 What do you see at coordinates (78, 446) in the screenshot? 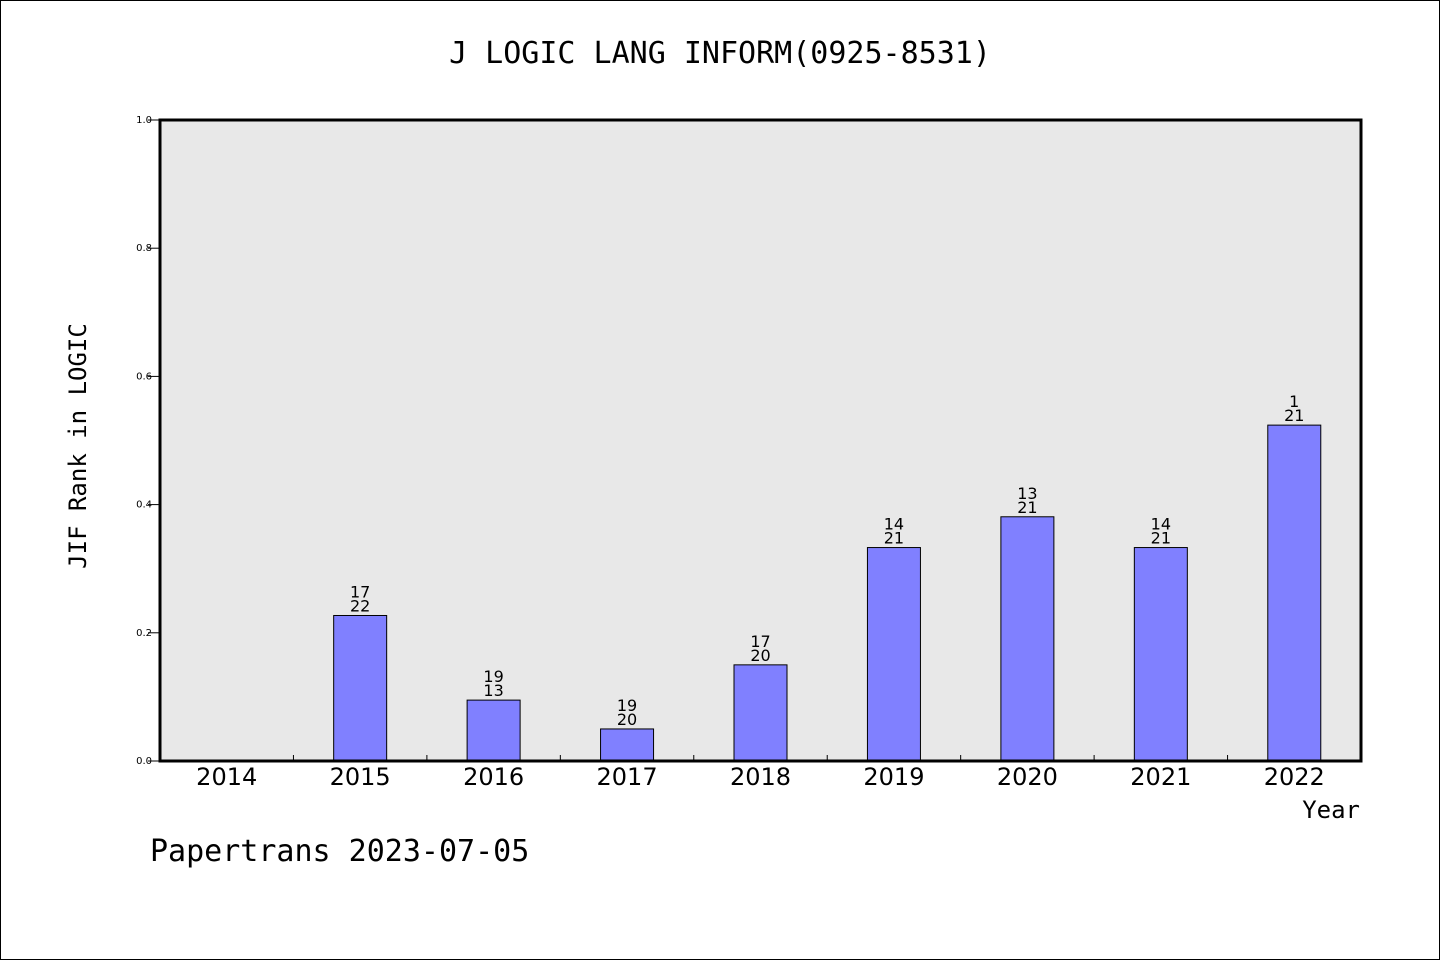
I see `y-axis-label: JIF Rank in LOGIC` at bounding box center [78, 446].